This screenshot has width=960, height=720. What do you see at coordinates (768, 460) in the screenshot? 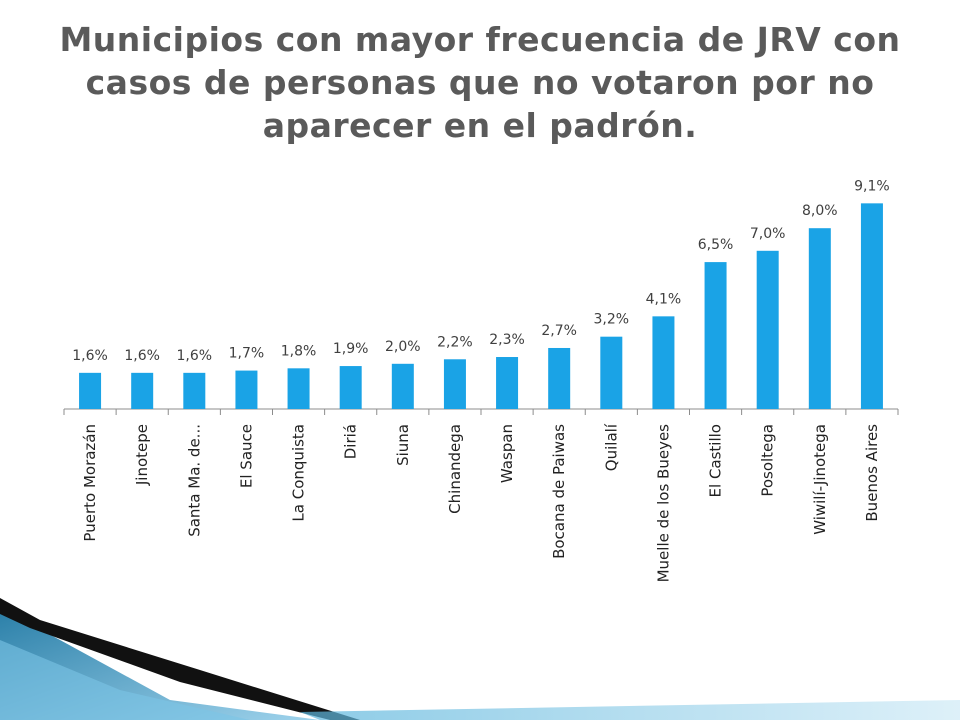
I see `x-tick-label: Posoltega` at bounding box center [768, 460].